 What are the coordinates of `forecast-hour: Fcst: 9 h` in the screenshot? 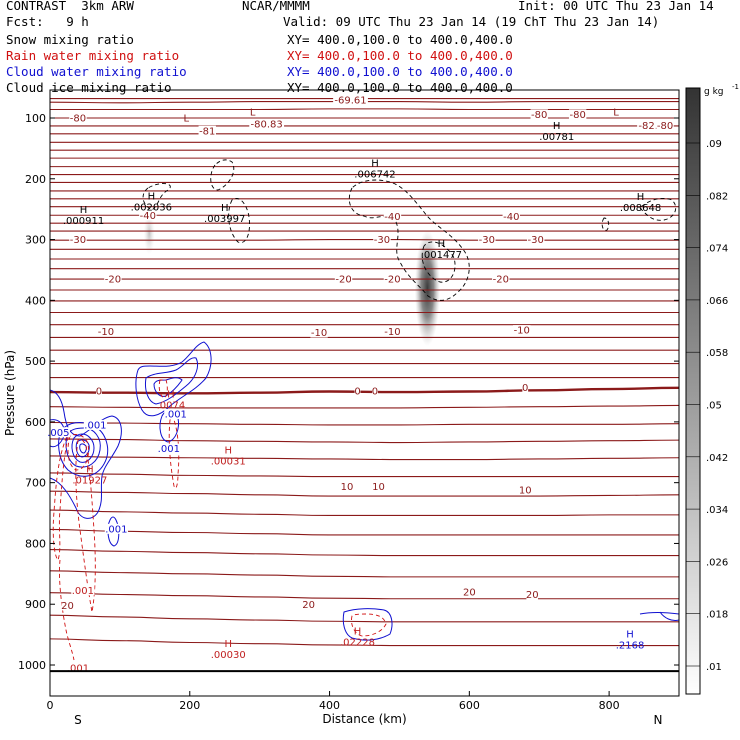 It's located at (47, 21).